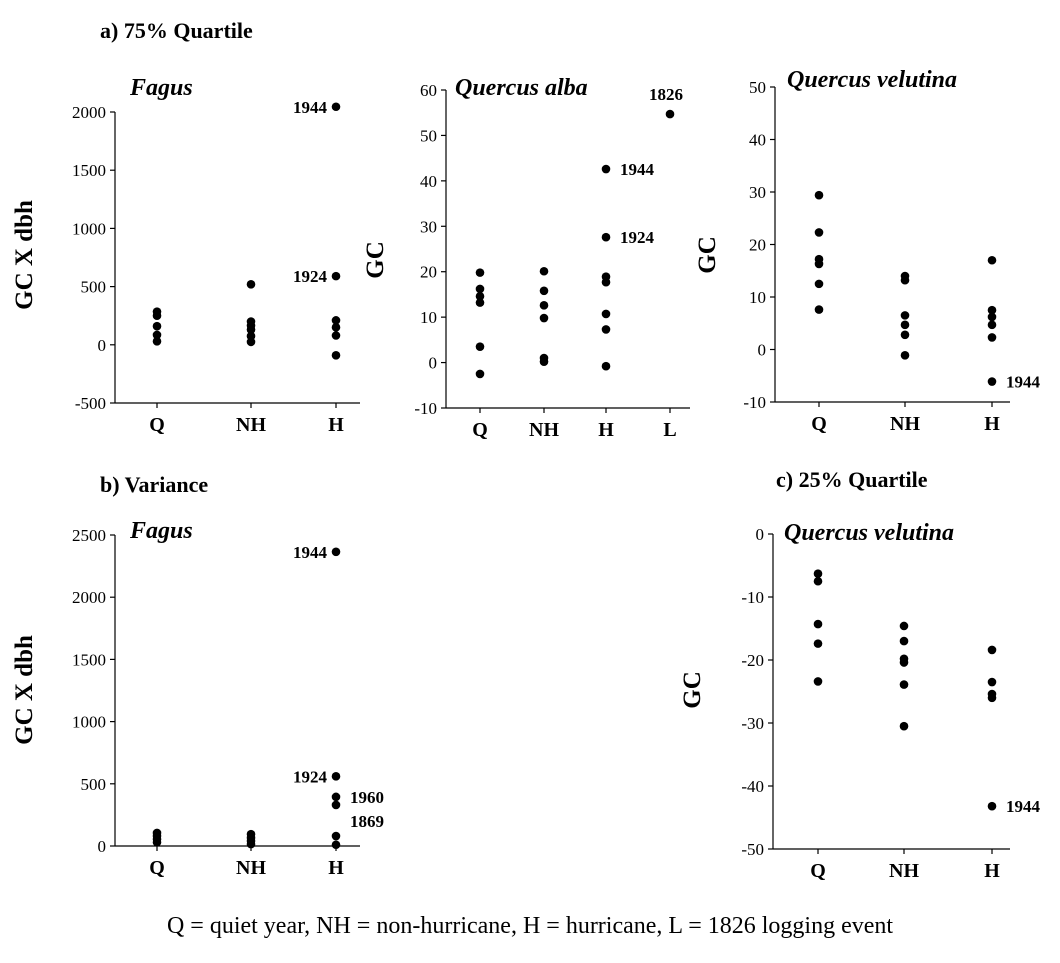  I want to click on y-tick-label: 2000, so click(89, 597).